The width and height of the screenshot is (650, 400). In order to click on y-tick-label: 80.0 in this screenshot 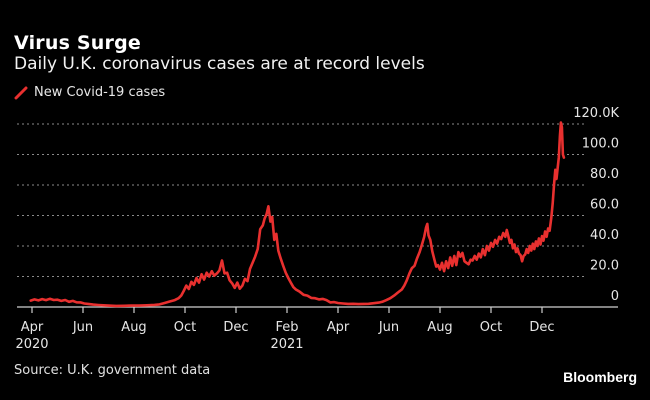, I will do `click(604, 174)`.